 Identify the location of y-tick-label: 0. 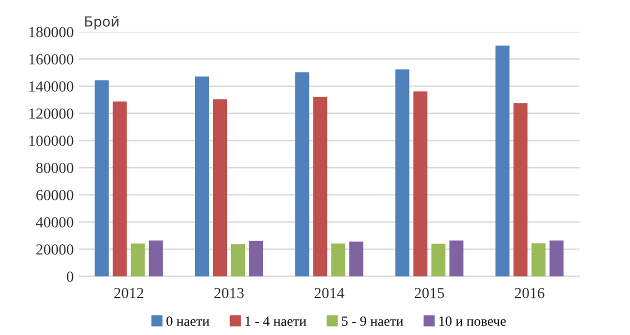
(70, 277).